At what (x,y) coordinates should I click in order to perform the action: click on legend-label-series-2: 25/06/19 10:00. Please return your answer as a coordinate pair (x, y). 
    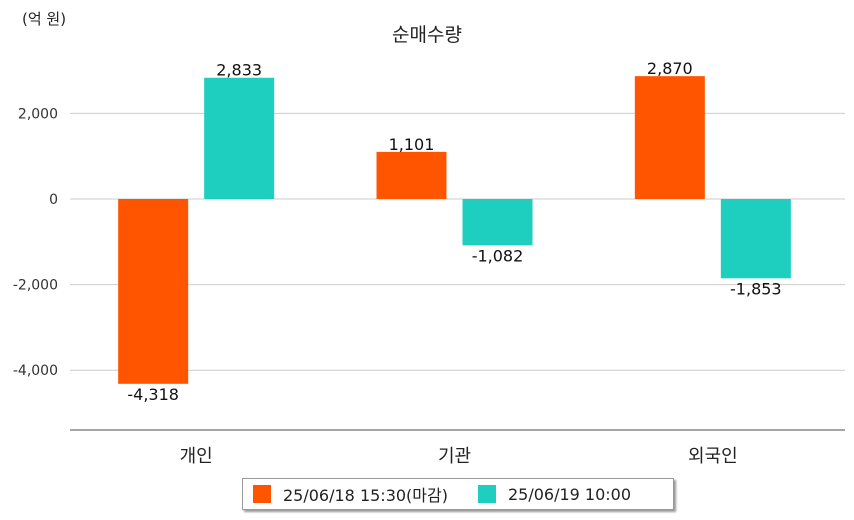
    Looking at the image, I should click on (569, 494).